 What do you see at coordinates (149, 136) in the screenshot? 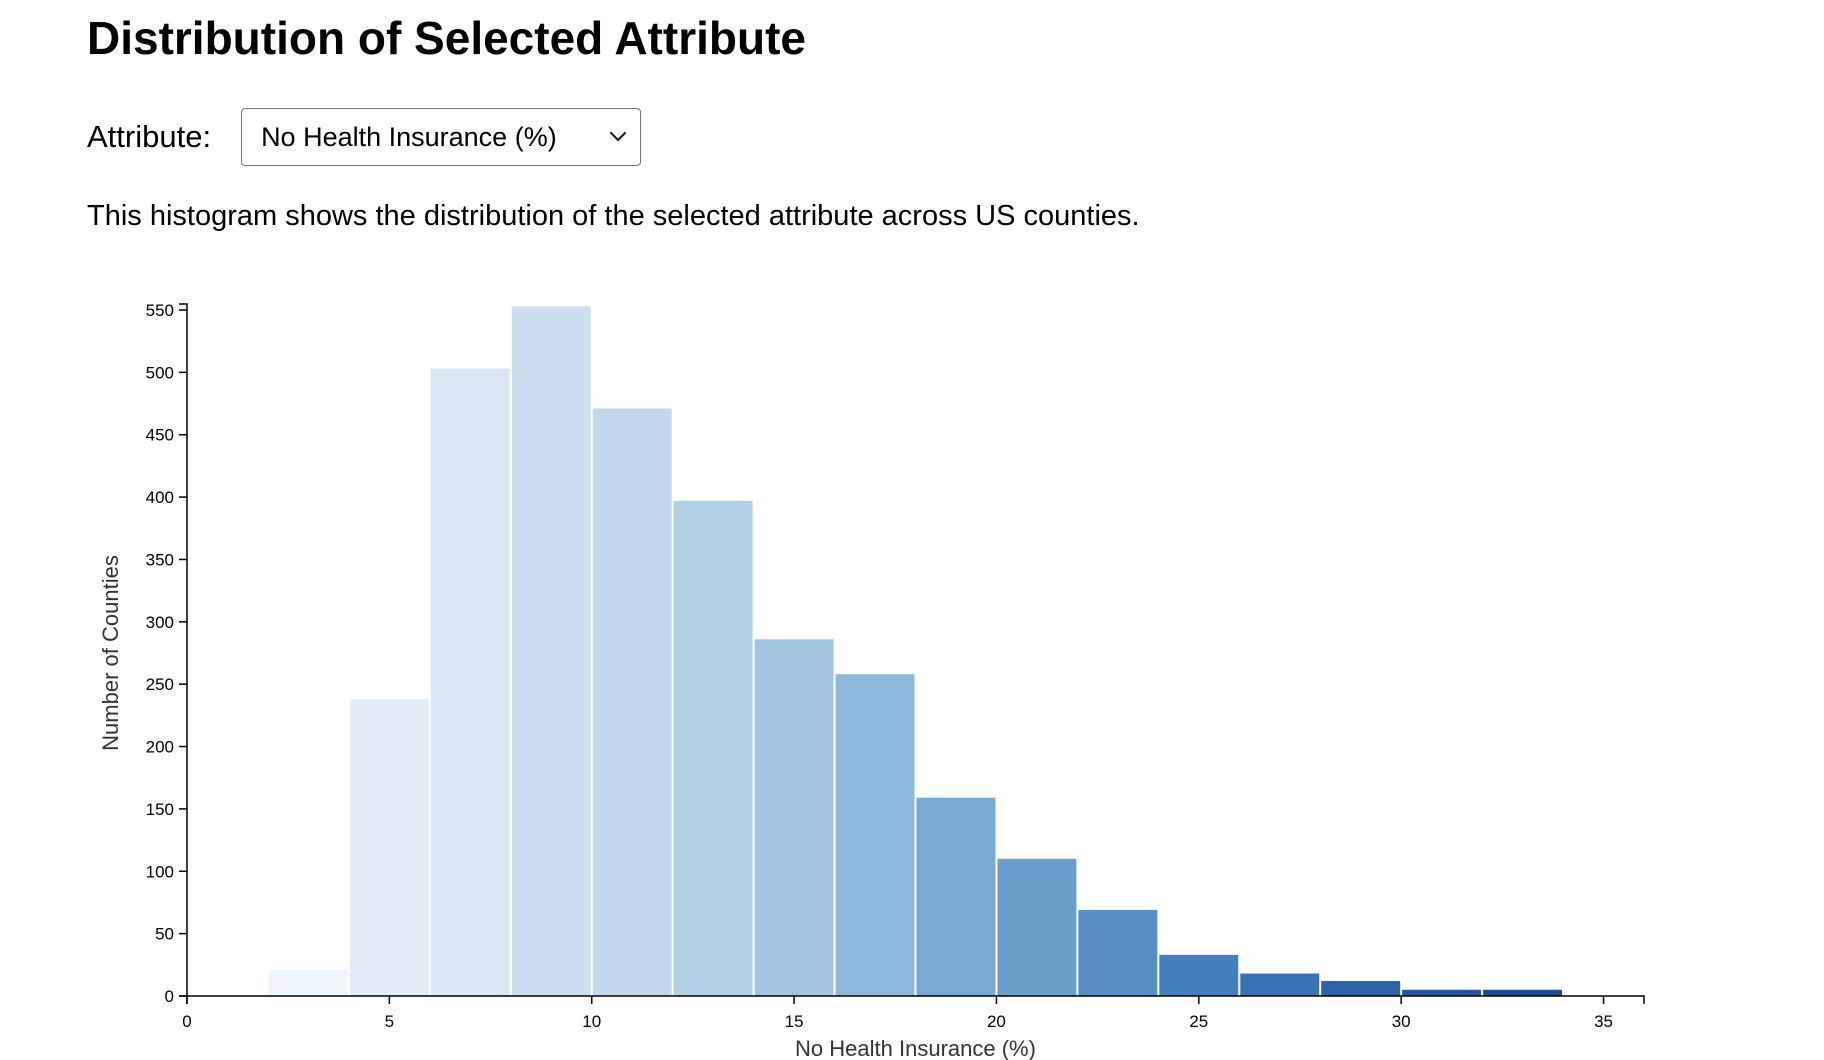
I see `attribute-label: Attribute:` at bounding box center [149, 136].